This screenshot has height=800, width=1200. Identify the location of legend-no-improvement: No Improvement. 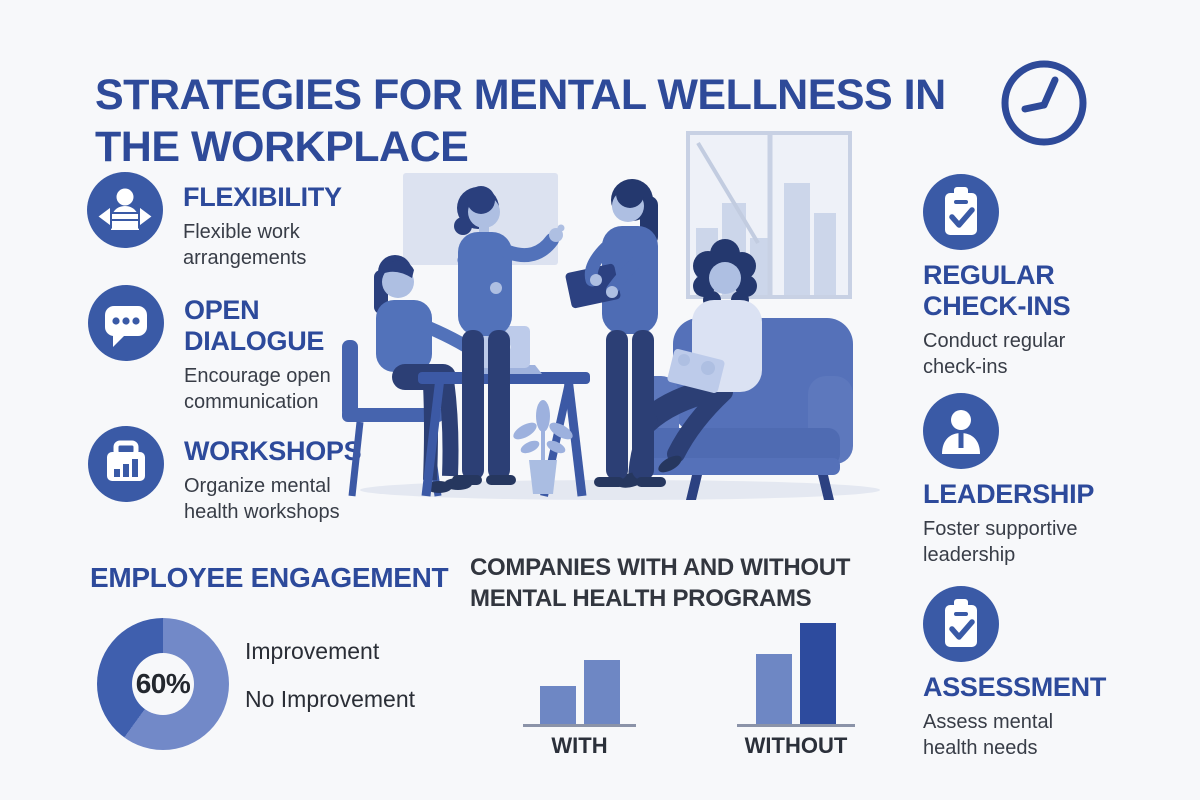
(330, 699).